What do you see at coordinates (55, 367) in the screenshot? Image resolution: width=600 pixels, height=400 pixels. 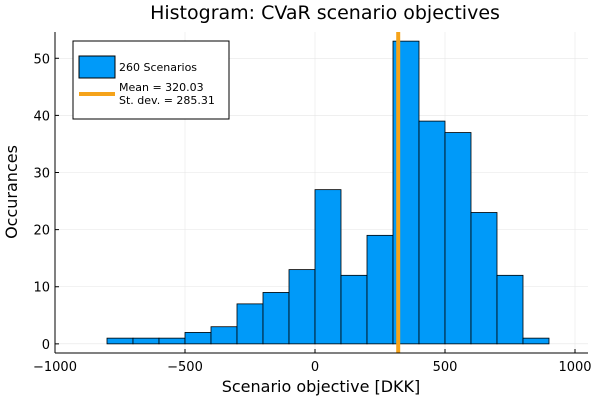 I see `x-tick-label: −1000` at bounding box center [55, 367].